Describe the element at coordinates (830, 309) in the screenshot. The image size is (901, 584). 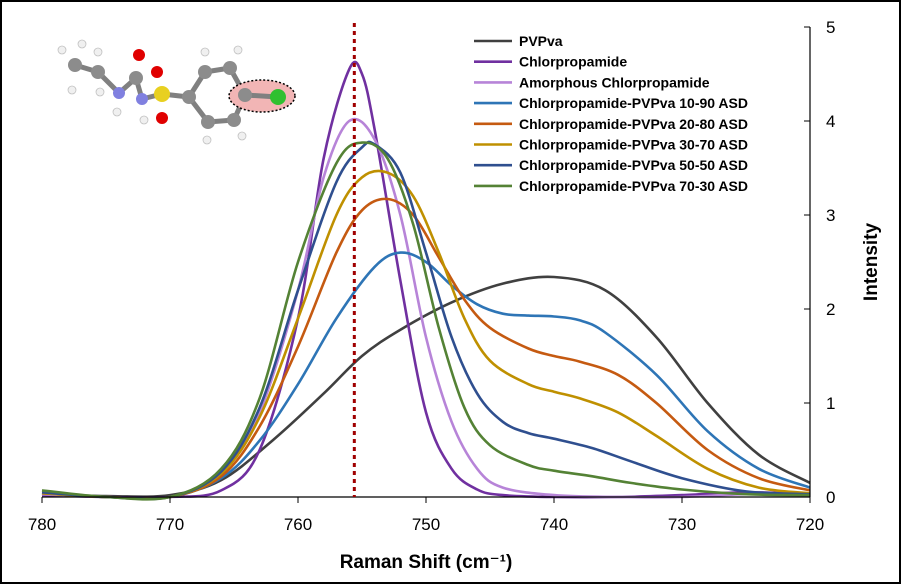
I see `y-tick-label: 2` at that location.